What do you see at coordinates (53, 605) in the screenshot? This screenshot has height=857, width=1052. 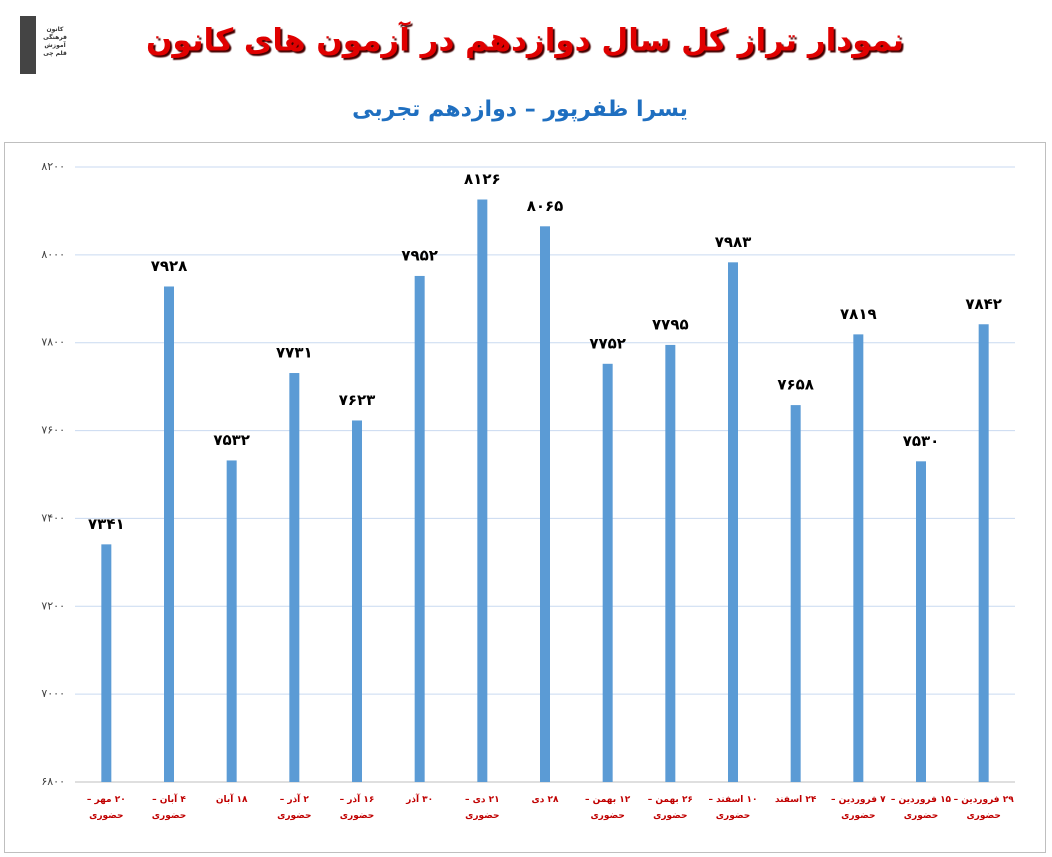 I see `y-tick-label: ۷۲۰۰` at bounding box center [53, 605].